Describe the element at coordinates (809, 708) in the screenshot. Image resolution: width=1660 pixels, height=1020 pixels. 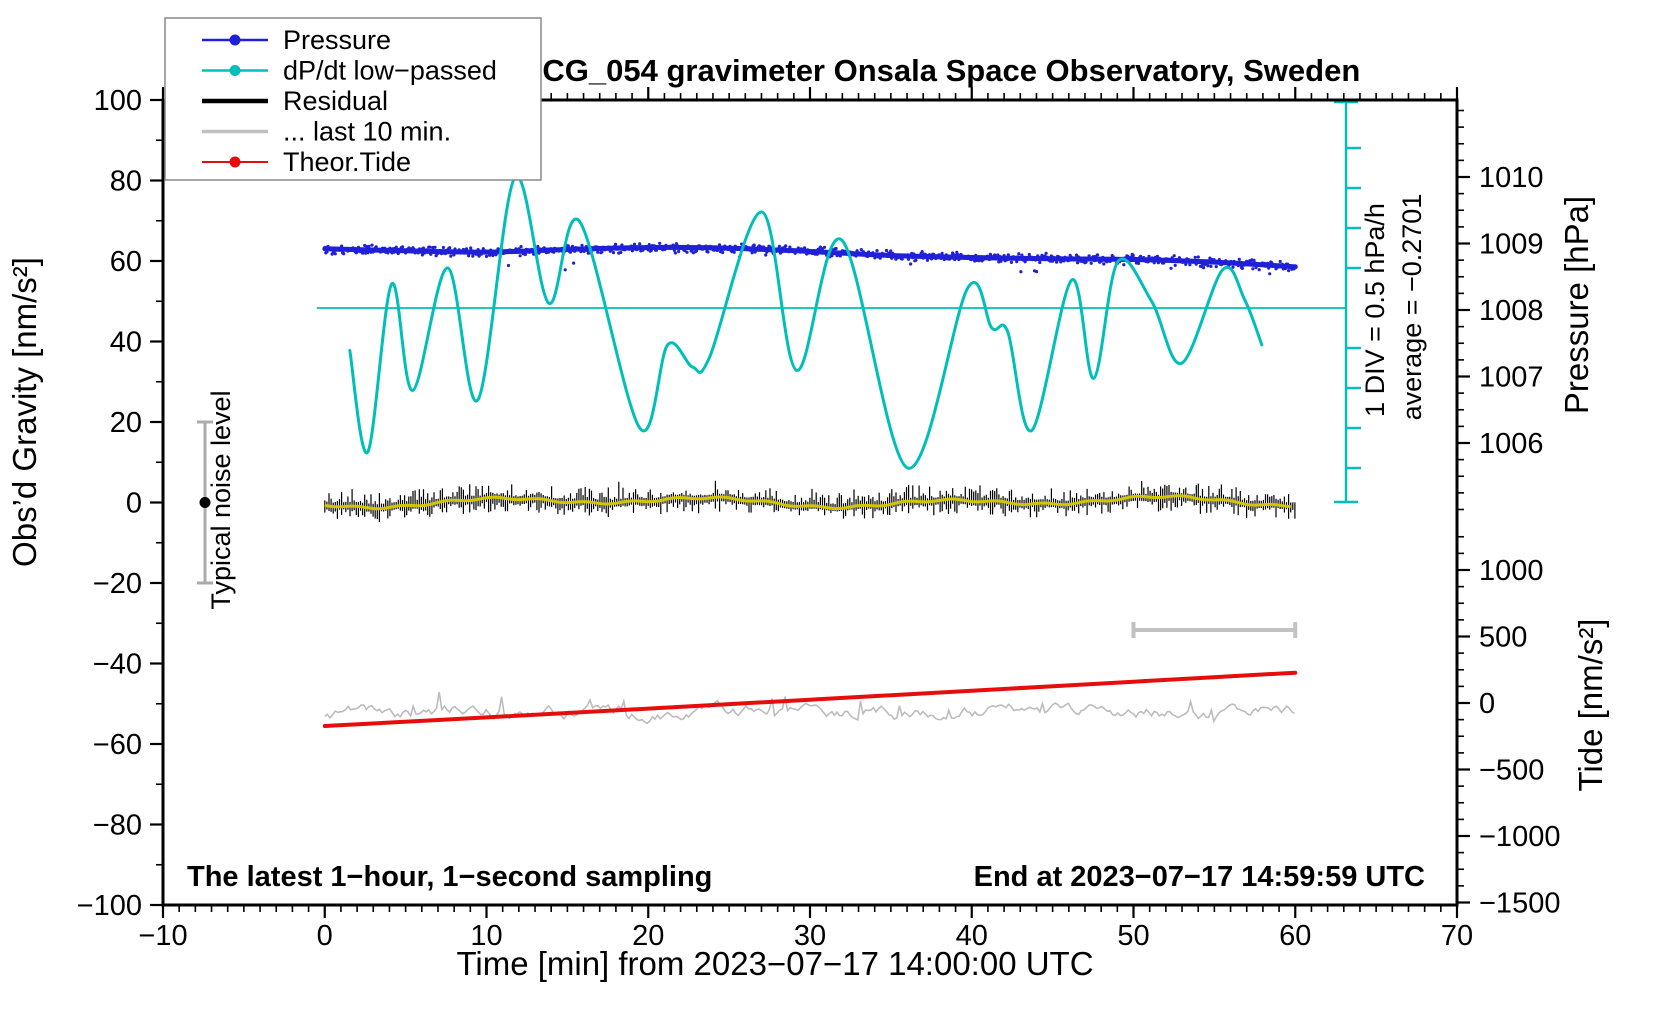
I see `last10min-trace` at that location.